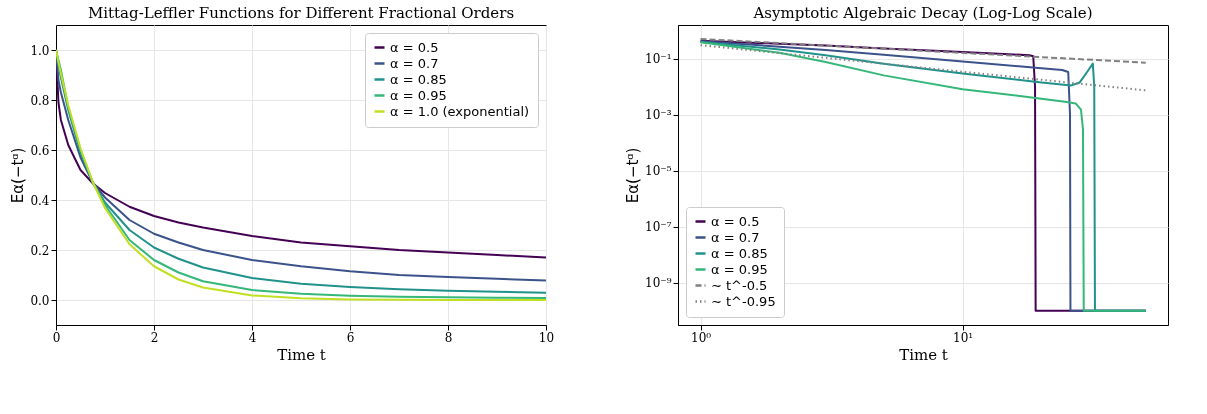  What do you see at coordinates (922, 13) in the screenshot?
I see `chart-title: Asymptotic Algebraic Decay (Log-Log Scale)` at bounding box center [922, 13].